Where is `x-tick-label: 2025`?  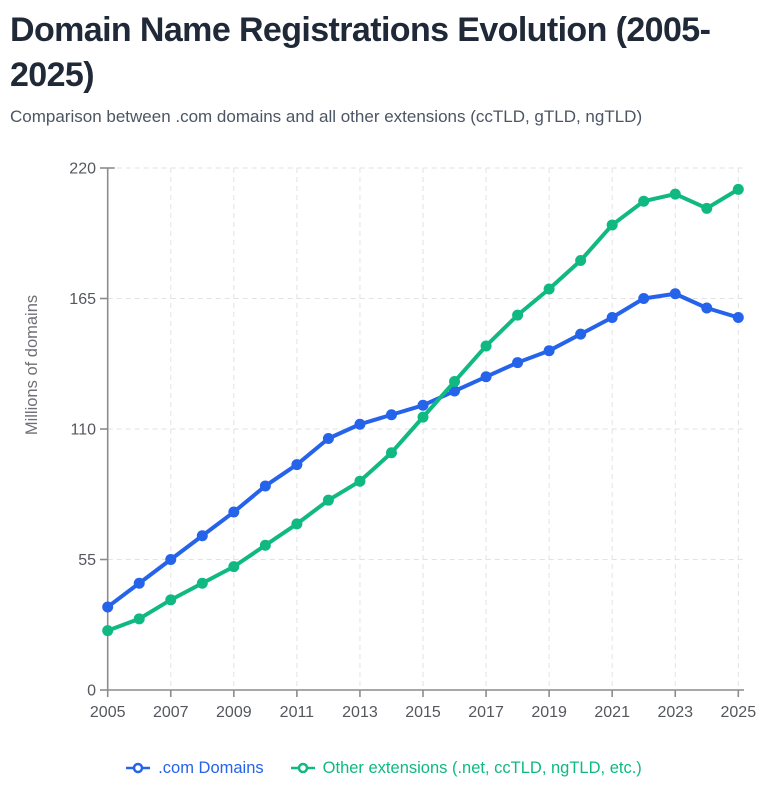 x-tick-label: 2025 is located at coordinates (739, 712).